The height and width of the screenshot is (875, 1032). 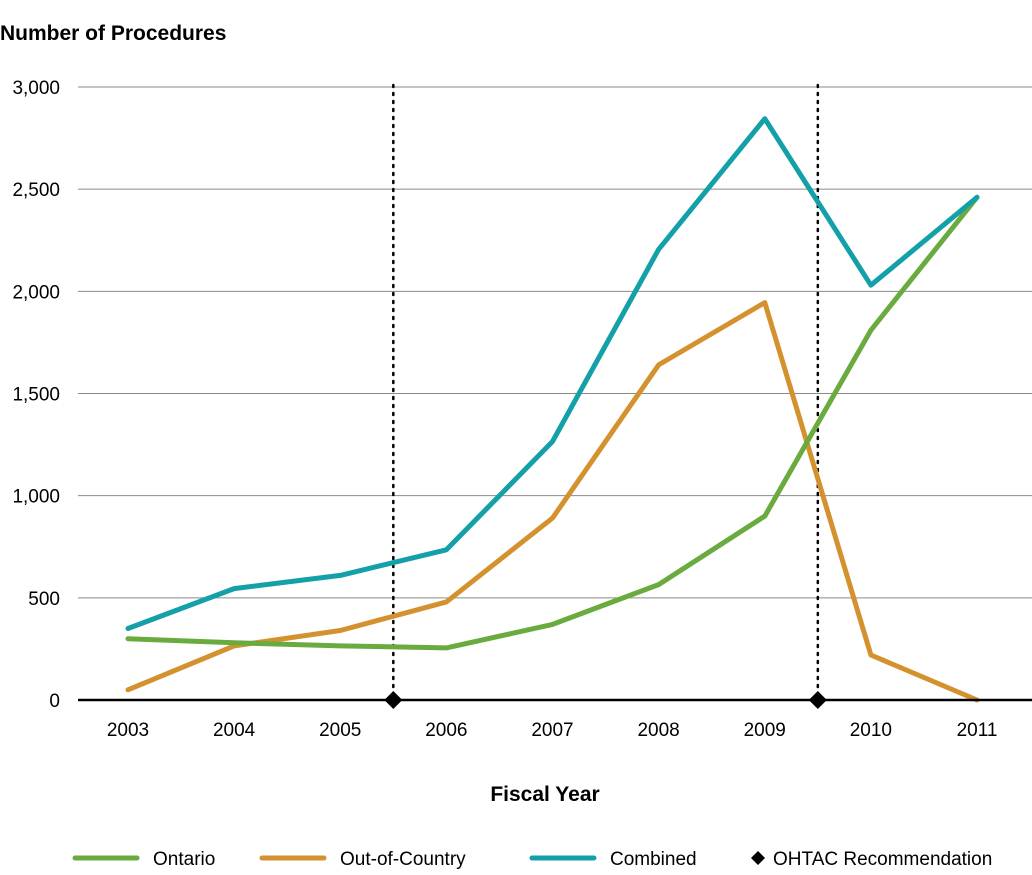 I want to click on y-tick-label: 2,500, so click(x=36, y=190).